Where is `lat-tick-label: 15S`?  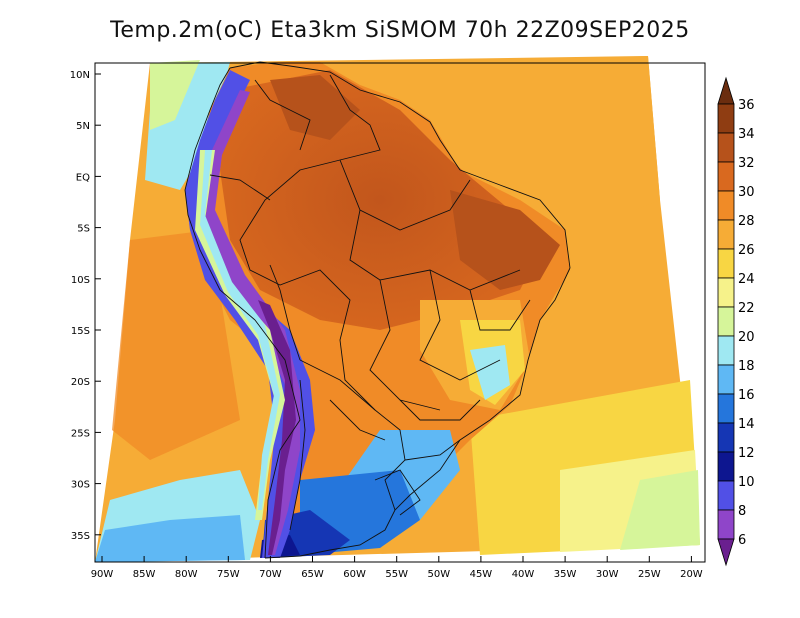 lat-tick-label: 15S is located at coordinates (80, 331).